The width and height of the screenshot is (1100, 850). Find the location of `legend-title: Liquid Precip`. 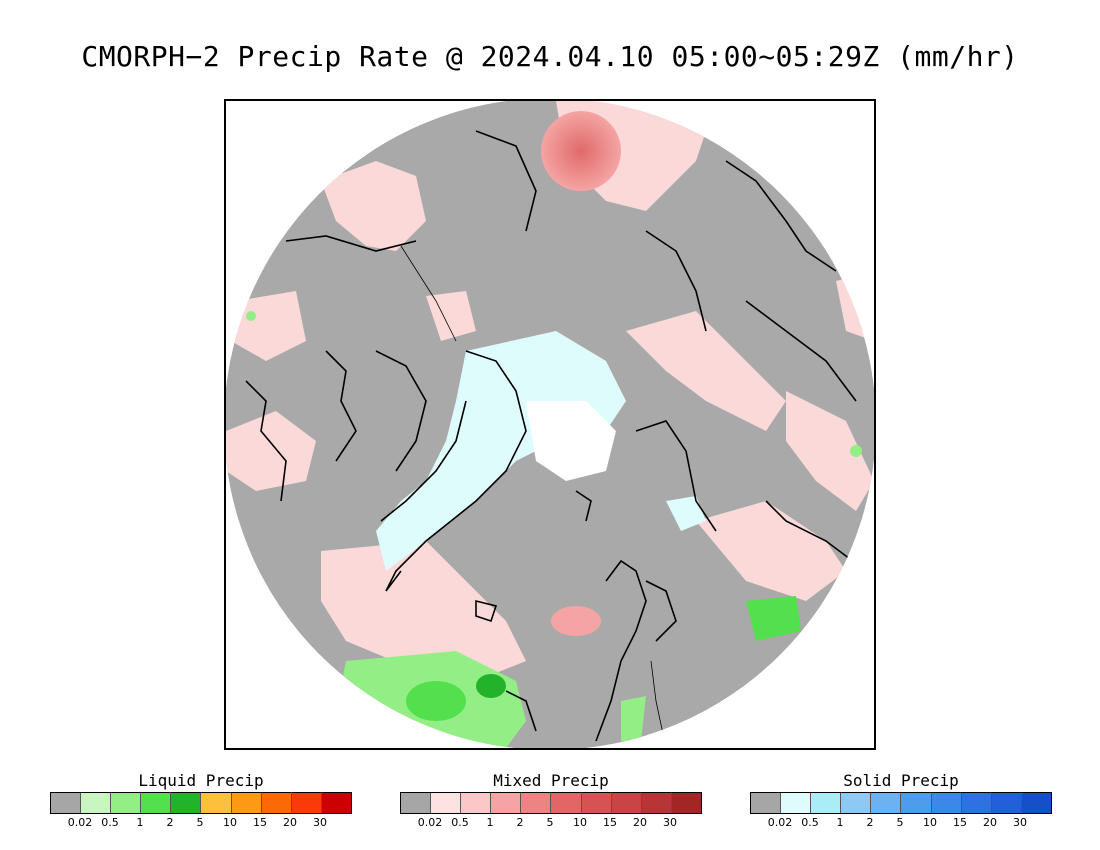

legend-title: Liquid Precip is located at coordinates (201, 780).